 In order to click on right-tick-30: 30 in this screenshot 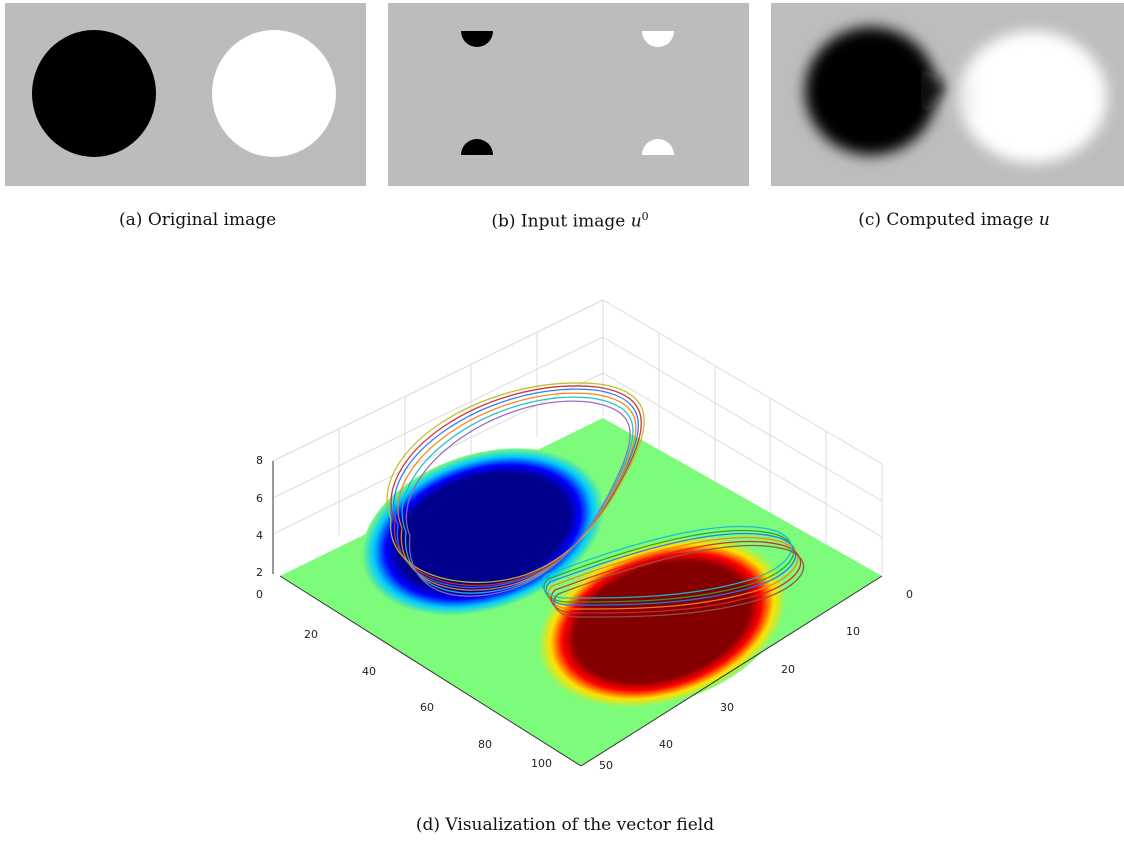, I will do `click(727, 707)`.